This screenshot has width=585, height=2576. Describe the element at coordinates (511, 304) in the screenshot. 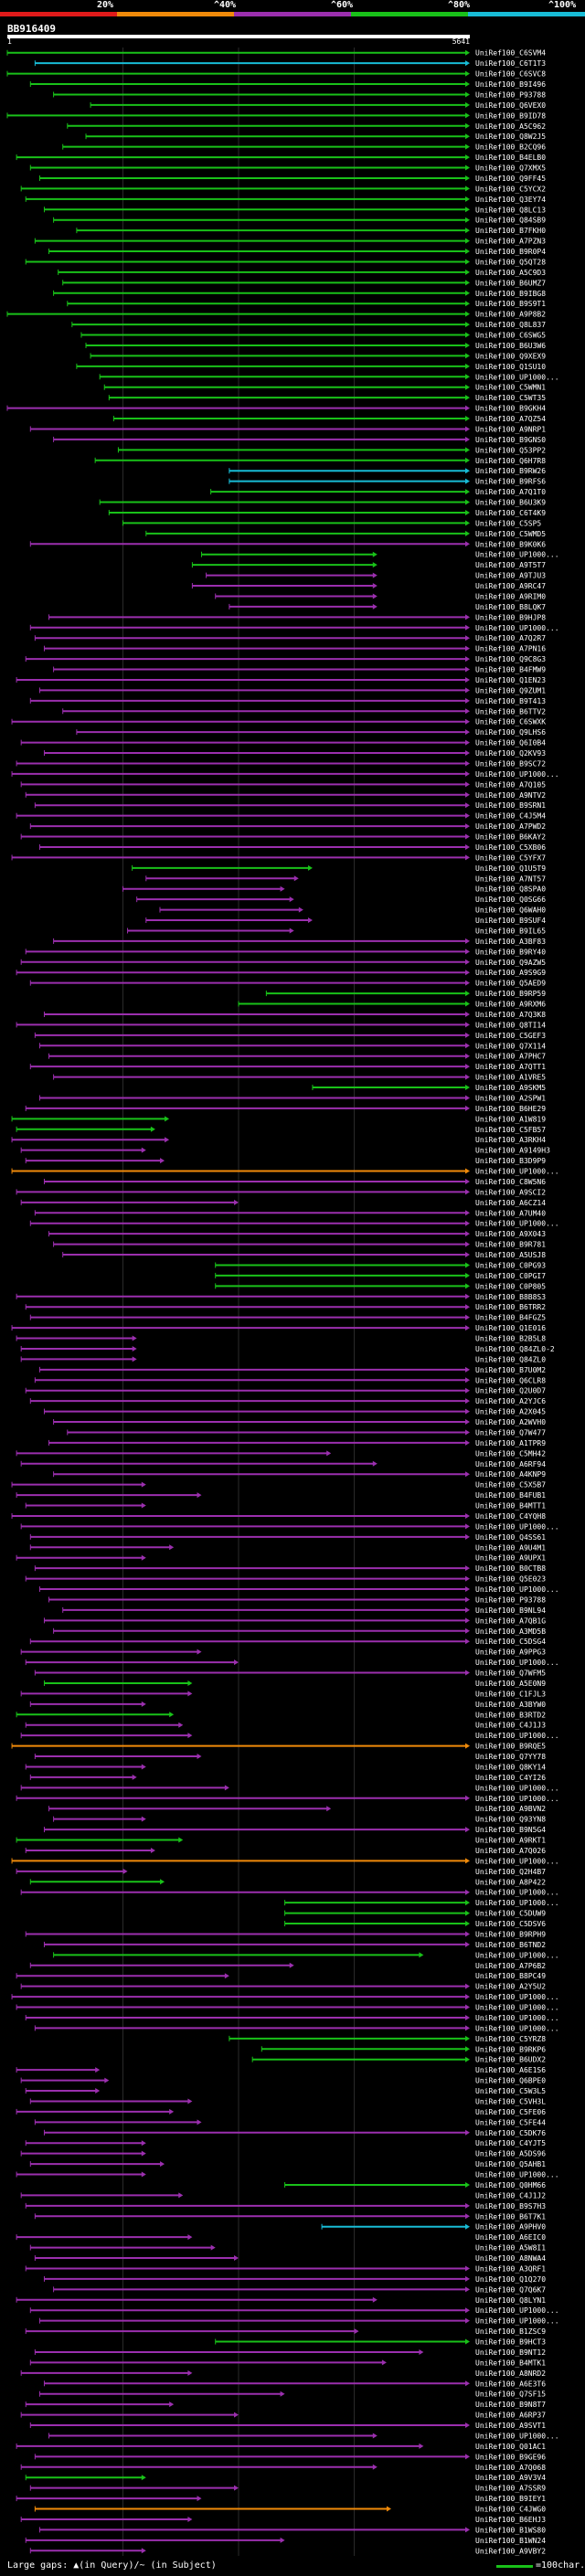

I see `hit-label: UniRef100_B9S9T1` at that location.